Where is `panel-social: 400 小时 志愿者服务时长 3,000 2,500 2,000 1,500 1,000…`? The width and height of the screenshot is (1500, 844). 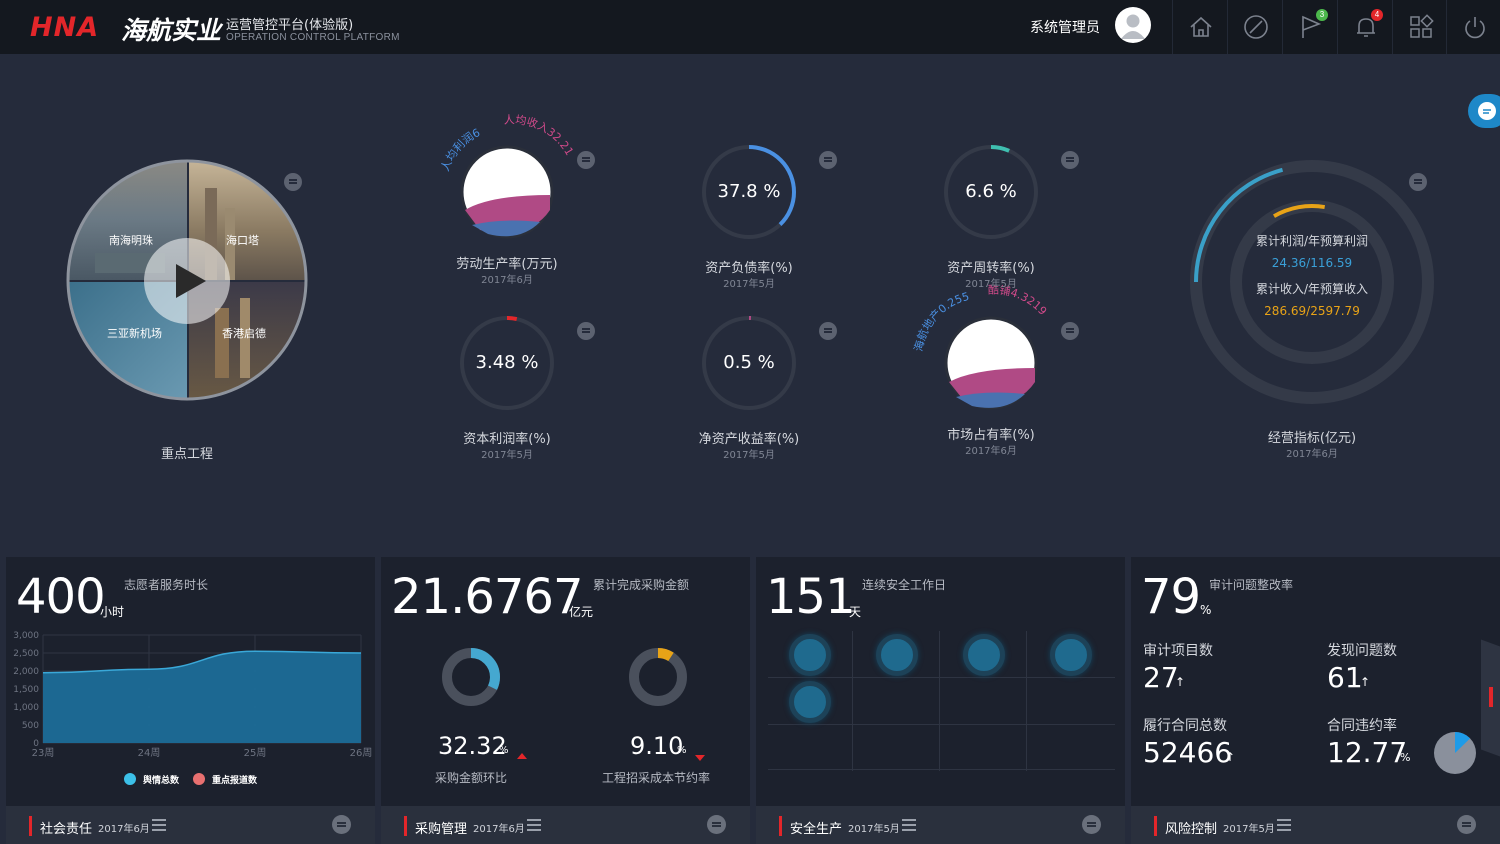 panel-social: 400 小时 志愿者服务时长 3,000 2,500 2,000 1,500 1,000… is located at coordinates (190, 700).